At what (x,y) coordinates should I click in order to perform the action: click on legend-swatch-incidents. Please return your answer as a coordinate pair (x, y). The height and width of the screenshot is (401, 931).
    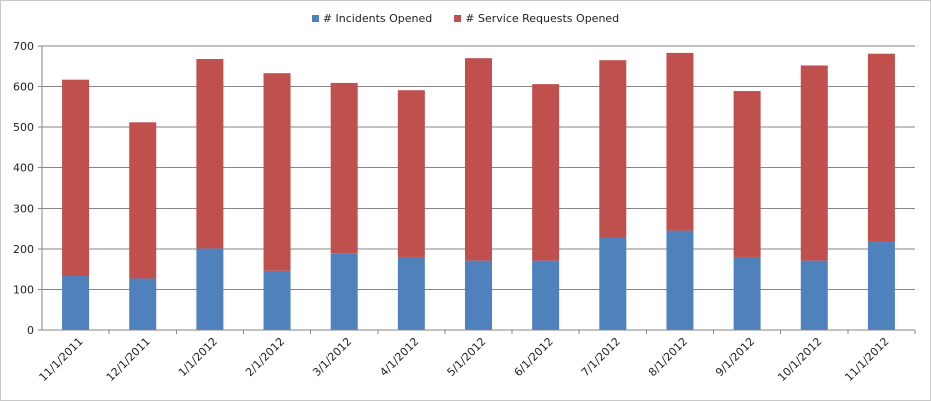
    Looking at the image, I should click on (315, 18).